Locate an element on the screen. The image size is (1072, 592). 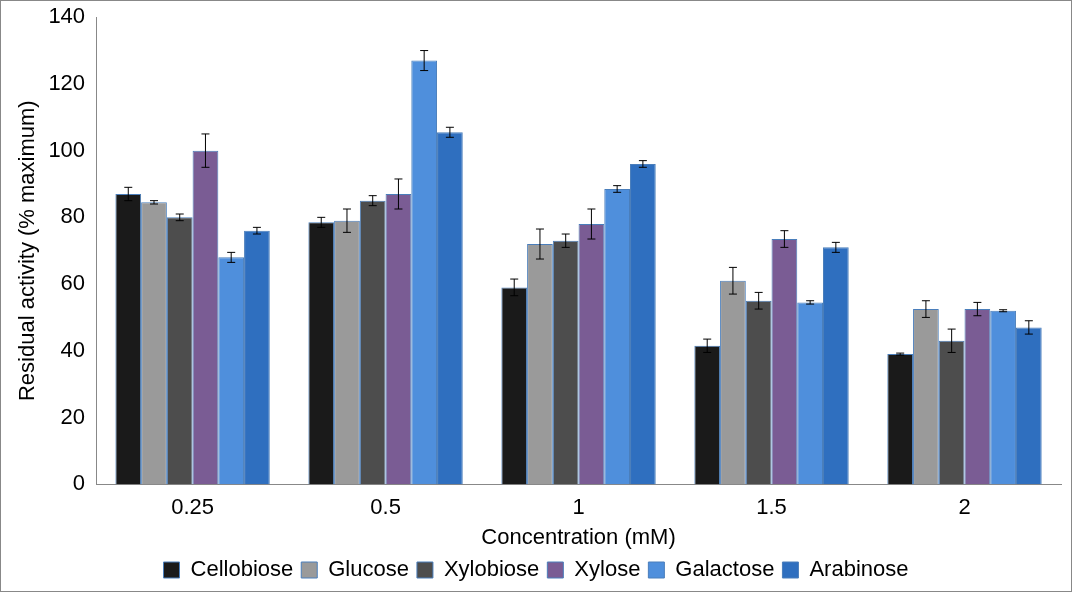
y-axis-title: Residual activity (% maximum) is located at coordinates (27, 251).